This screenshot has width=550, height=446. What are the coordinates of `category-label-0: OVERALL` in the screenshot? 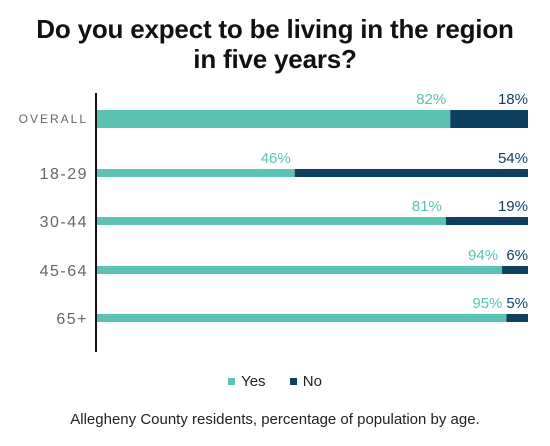 It's located at (53, 119).